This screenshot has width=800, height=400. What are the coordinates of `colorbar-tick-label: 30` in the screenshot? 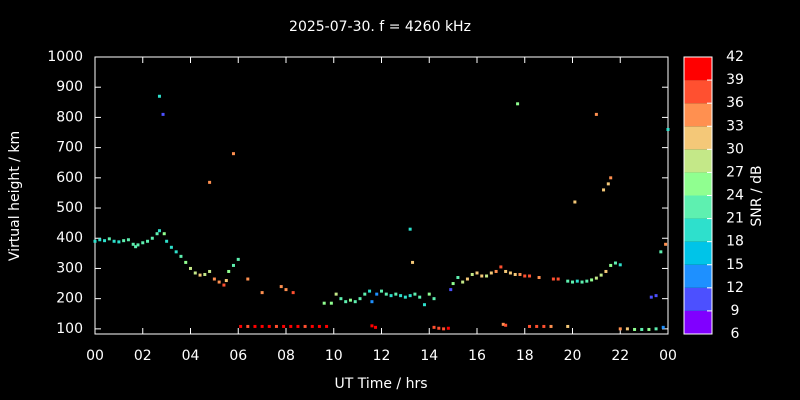 It's located at (735, 149).